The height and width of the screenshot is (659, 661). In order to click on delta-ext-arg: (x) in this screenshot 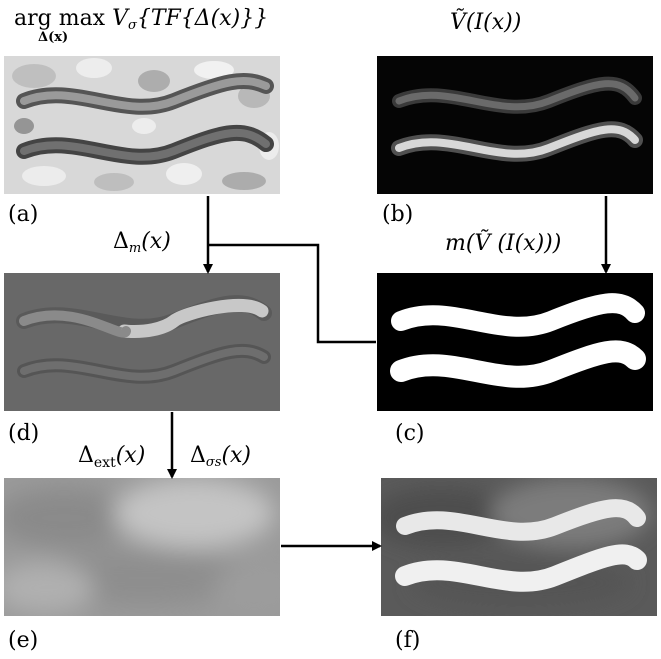, I will do `click(130, 455)`.